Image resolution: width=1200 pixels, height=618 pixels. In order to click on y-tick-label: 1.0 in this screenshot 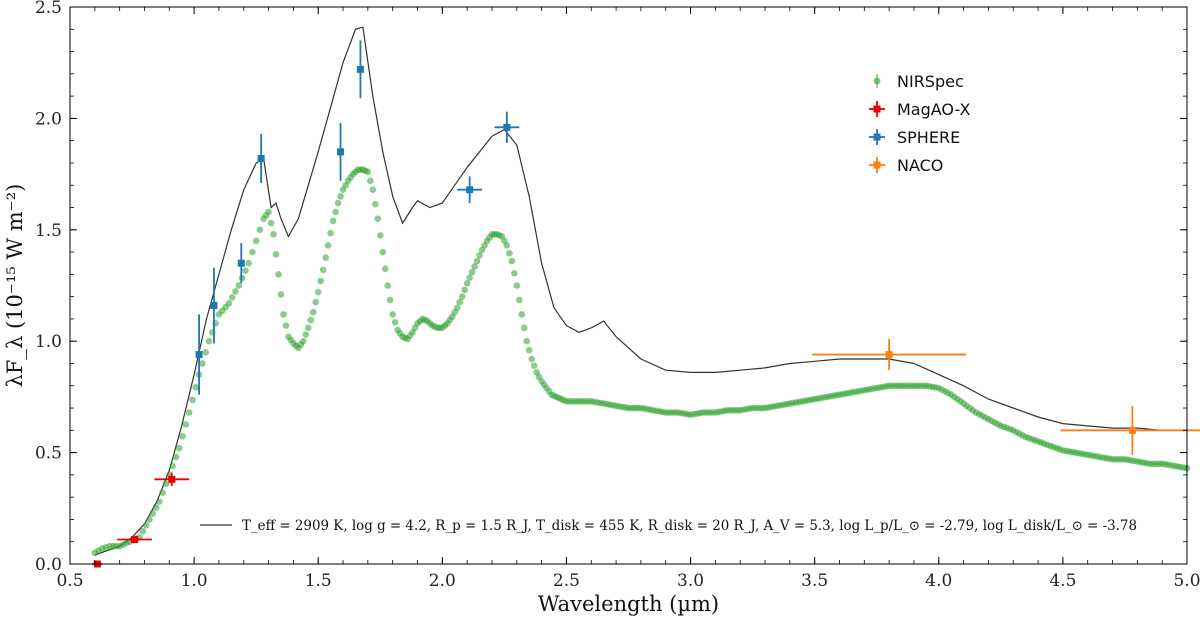, I will do `click(48, 342)`.